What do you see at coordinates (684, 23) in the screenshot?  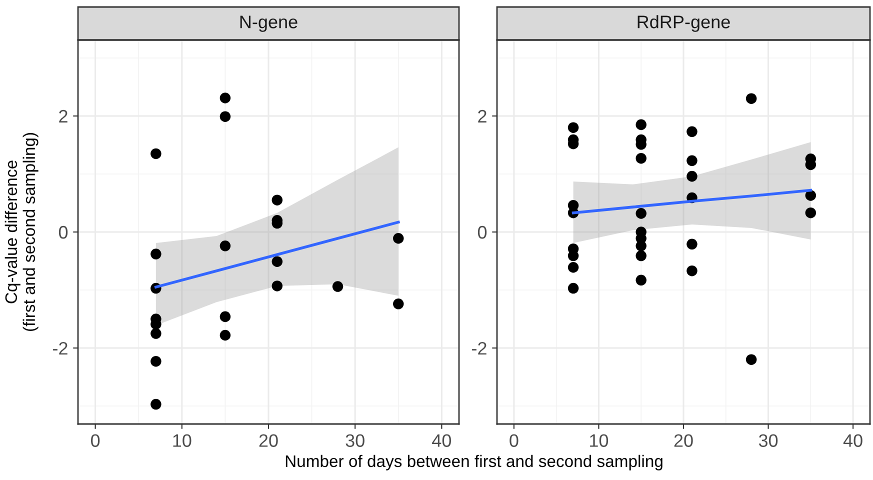 I see `chart-title: RdRP-gene` at bounding box center [684, 23].